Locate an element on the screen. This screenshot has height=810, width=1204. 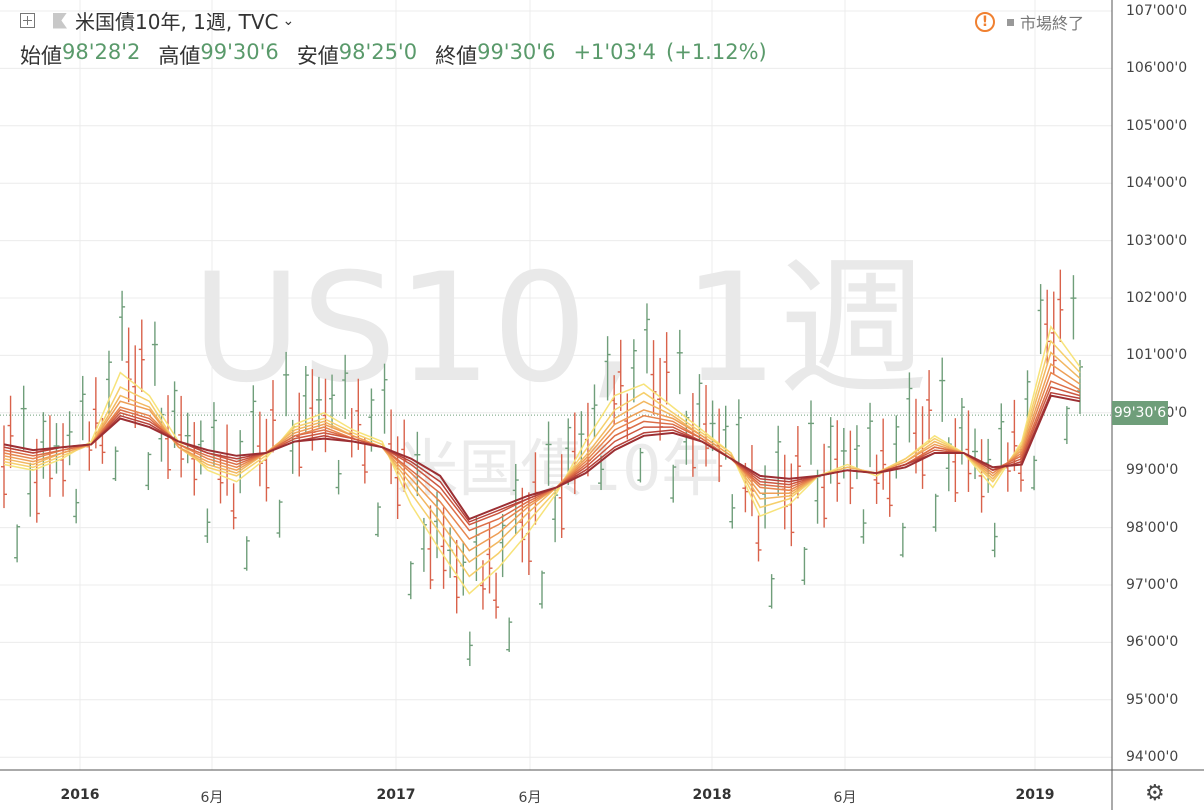
close-value: 99'30'6 is located at coordinates (516, 52).